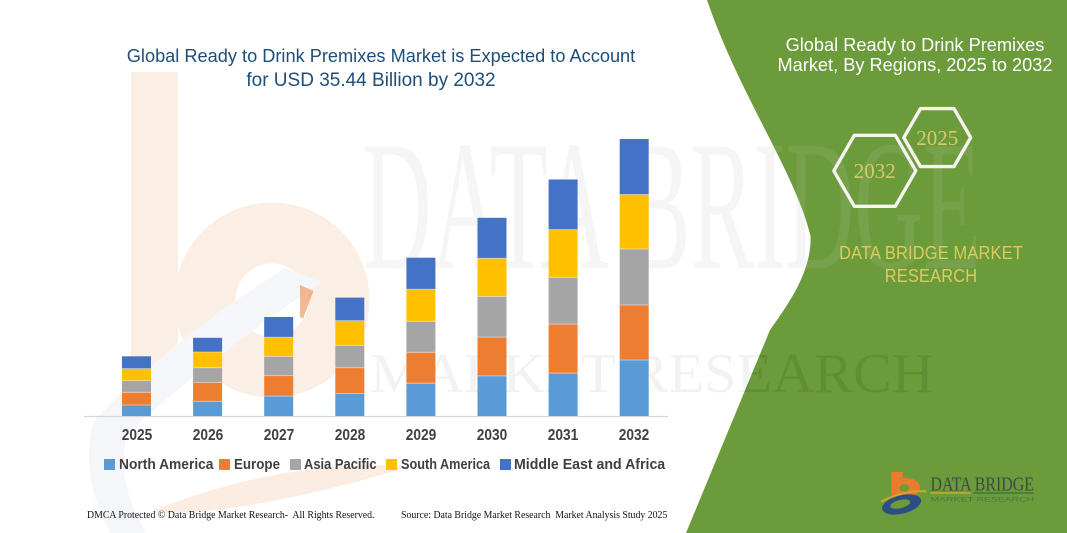  What do you see at coordinates (937, 138) in the screenshot?
I see `svg-text: 2025` at bounding box center [937, 138].